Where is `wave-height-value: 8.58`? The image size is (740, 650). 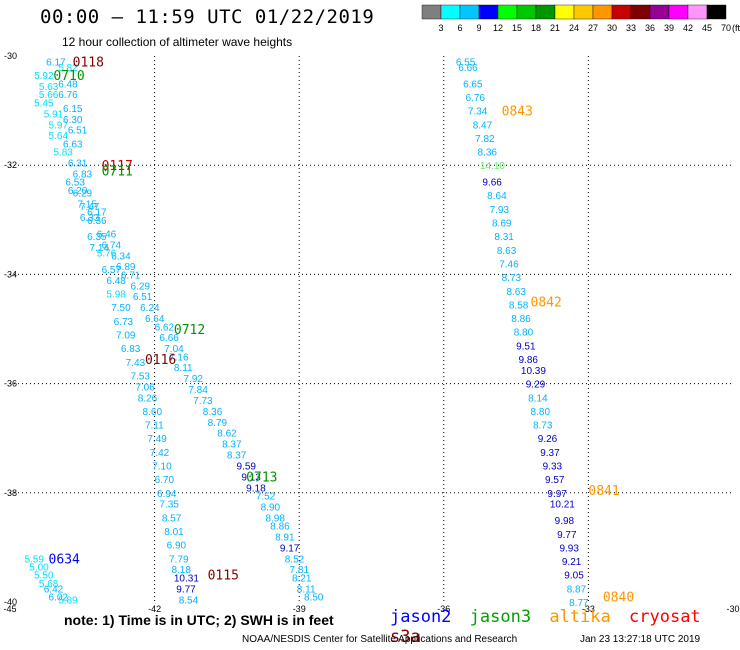
wave-height-value: 8.58 is located at coordinates (519, 305).